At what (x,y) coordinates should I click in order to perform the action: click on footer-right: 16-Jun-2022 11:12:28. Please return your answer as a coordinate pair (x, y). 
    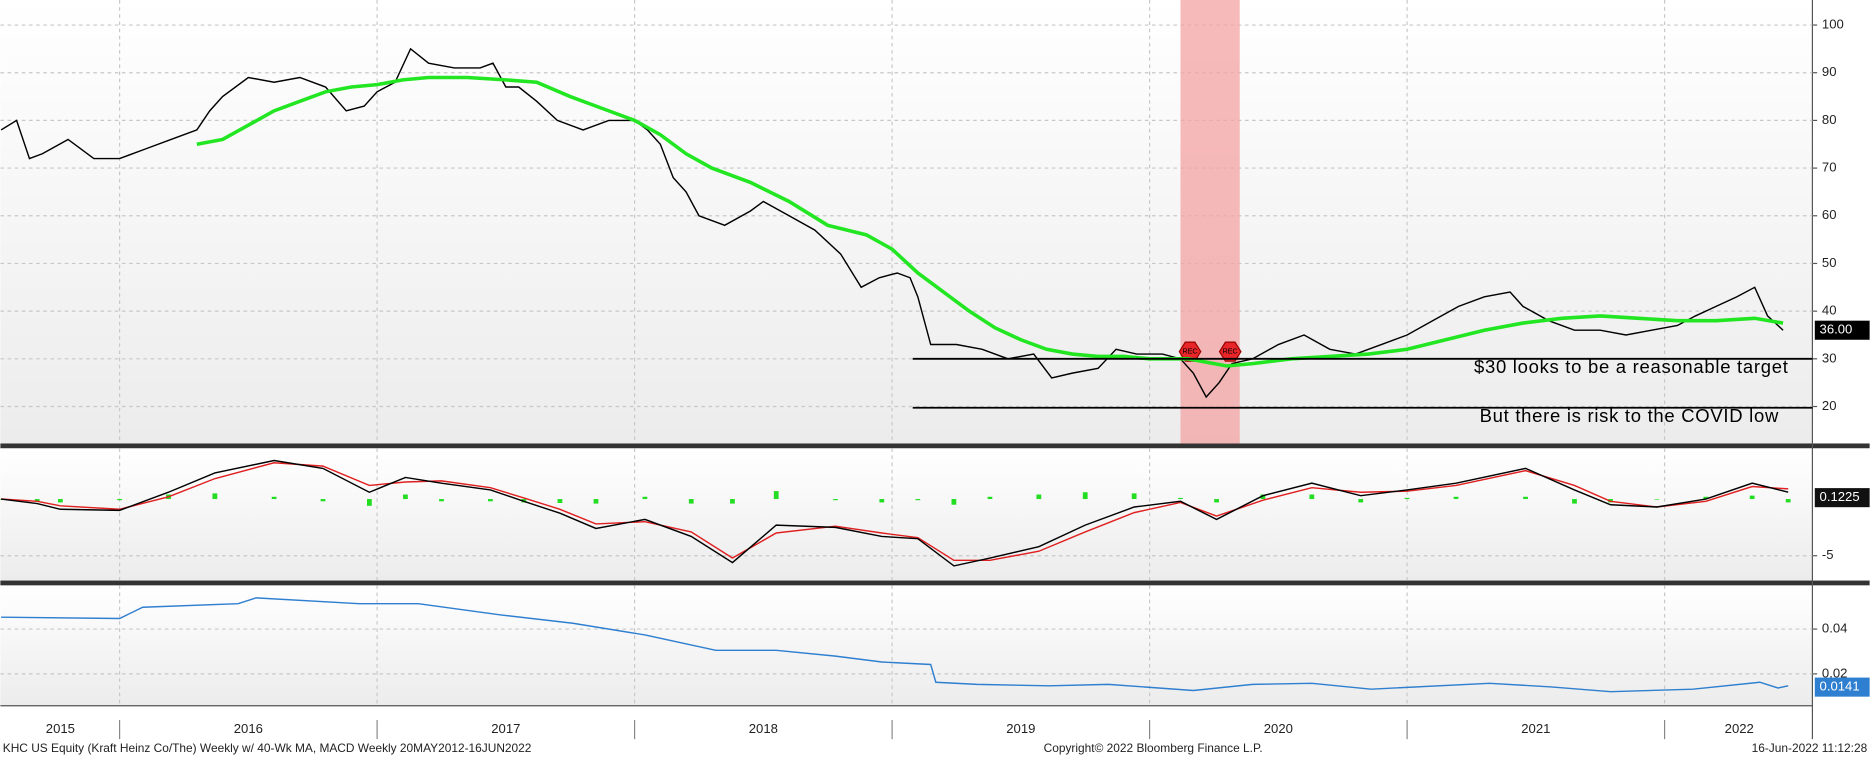
    Looking at the image, I should click on (1810, 748).